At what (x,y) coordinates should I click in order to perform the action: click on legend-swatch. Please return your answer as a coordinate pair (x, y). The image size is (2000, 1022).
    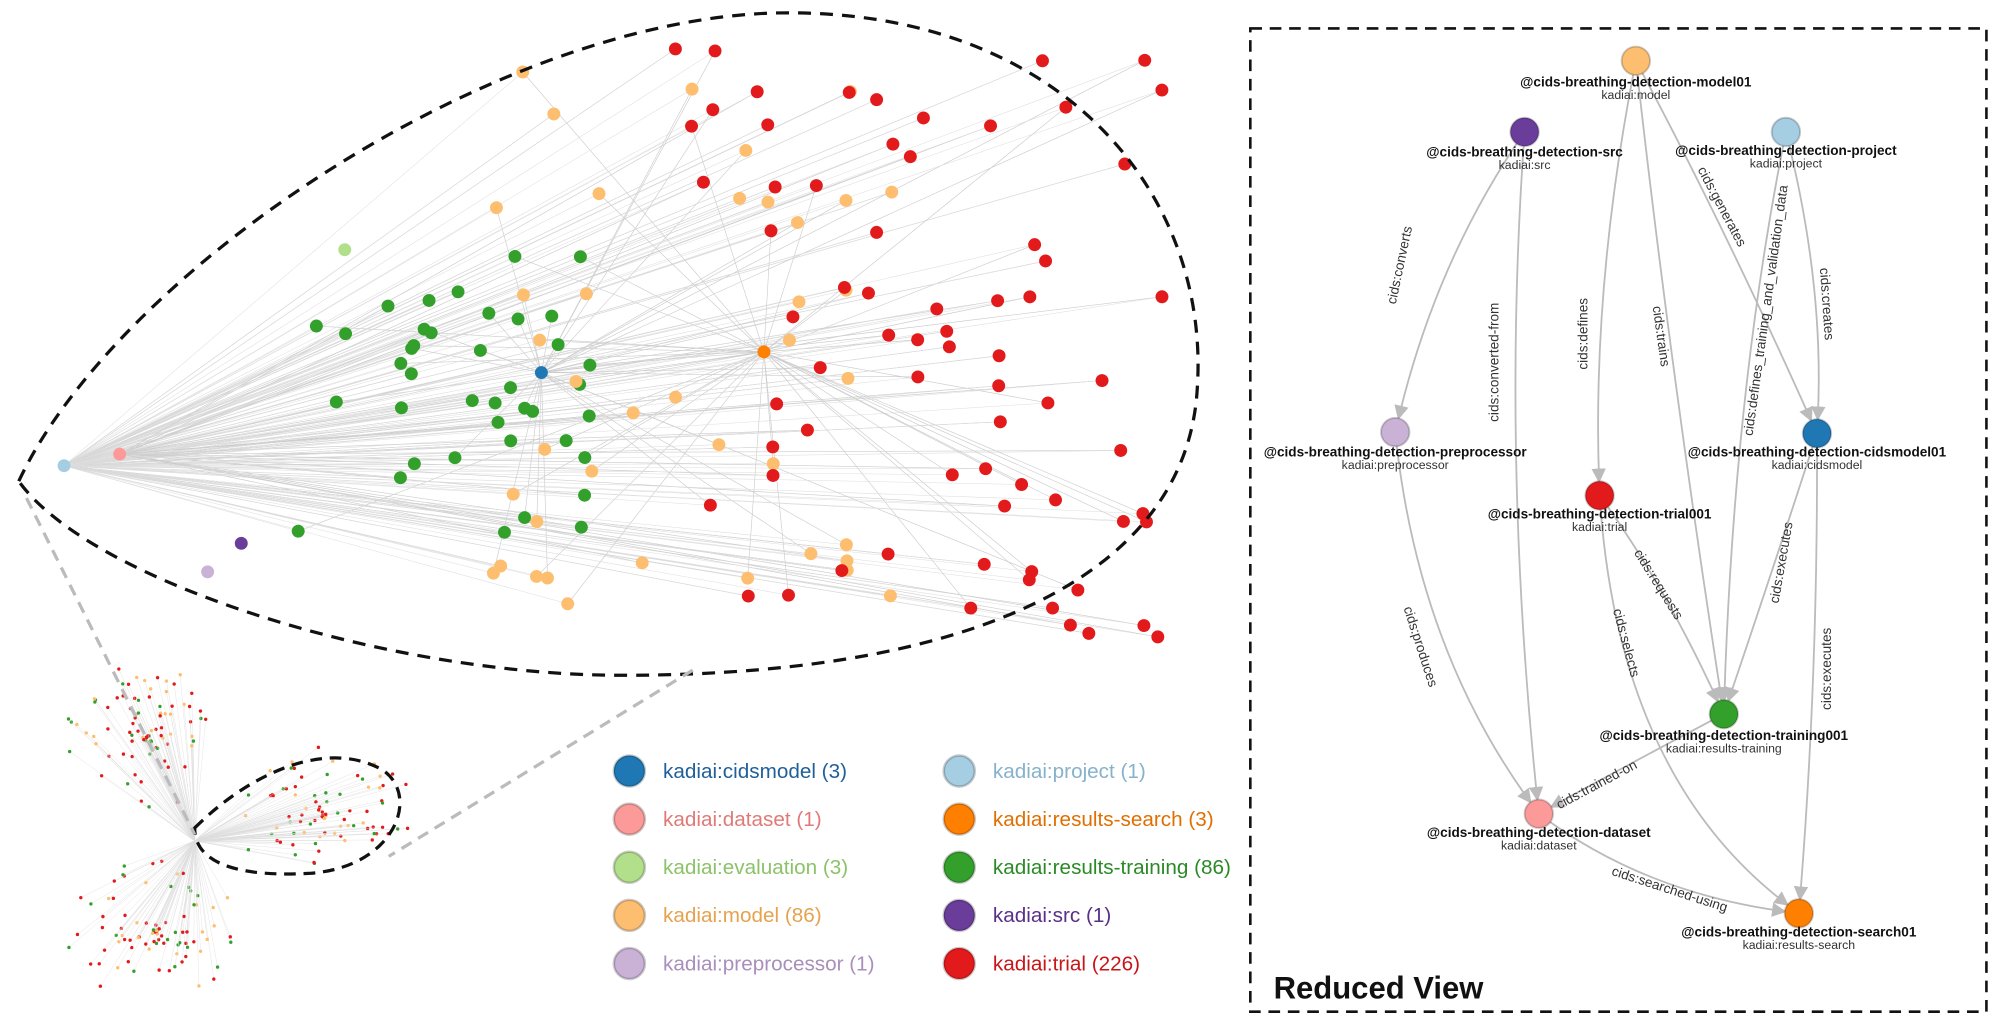
    Looking at the image, I should click on (629, 819).